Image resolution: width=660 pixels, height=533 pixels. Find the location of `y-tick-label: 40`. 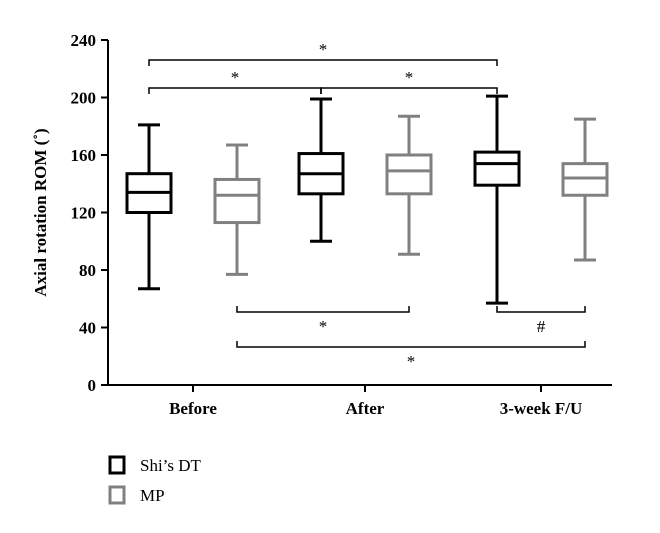

y-tick-label: 40 is located at coordinates (87, 328).